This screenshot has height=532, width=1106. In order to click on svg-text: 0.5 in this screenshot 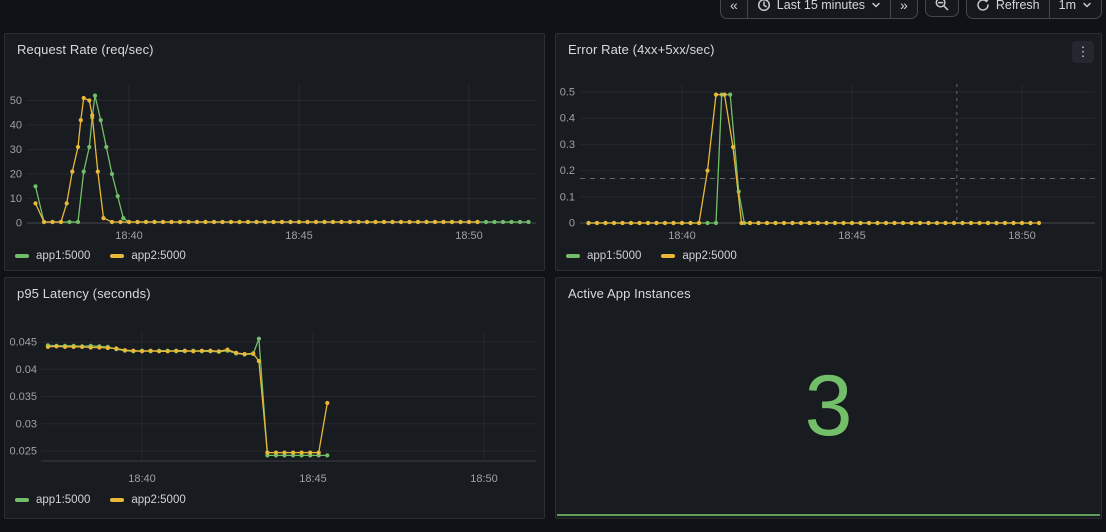, I will do `click(567, 93)`.